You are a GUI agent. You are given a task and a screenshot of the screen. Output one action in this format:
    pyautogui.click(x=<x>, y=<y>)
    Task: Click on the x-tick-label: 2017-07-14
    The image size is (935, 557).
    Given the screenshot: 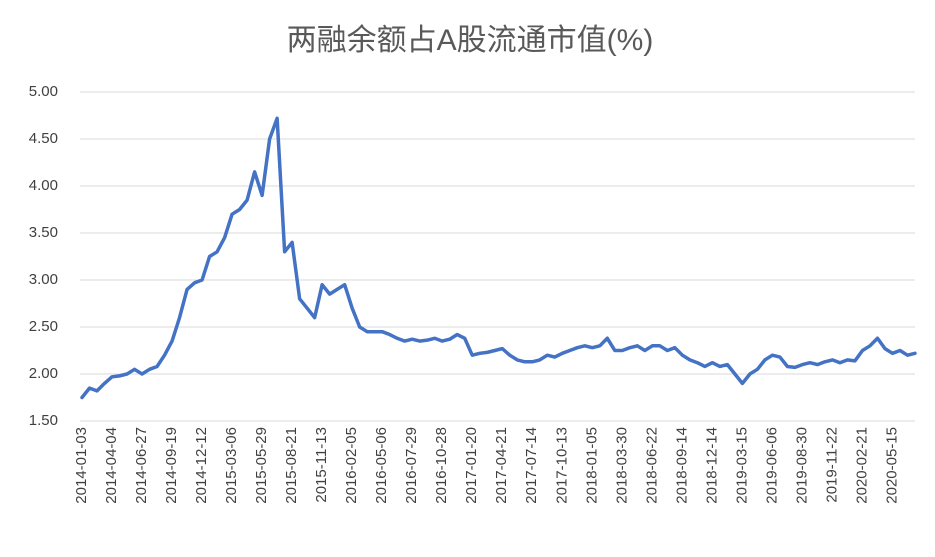 What is the action you would take?
    pyautogui.click(x=531, y=465)
    